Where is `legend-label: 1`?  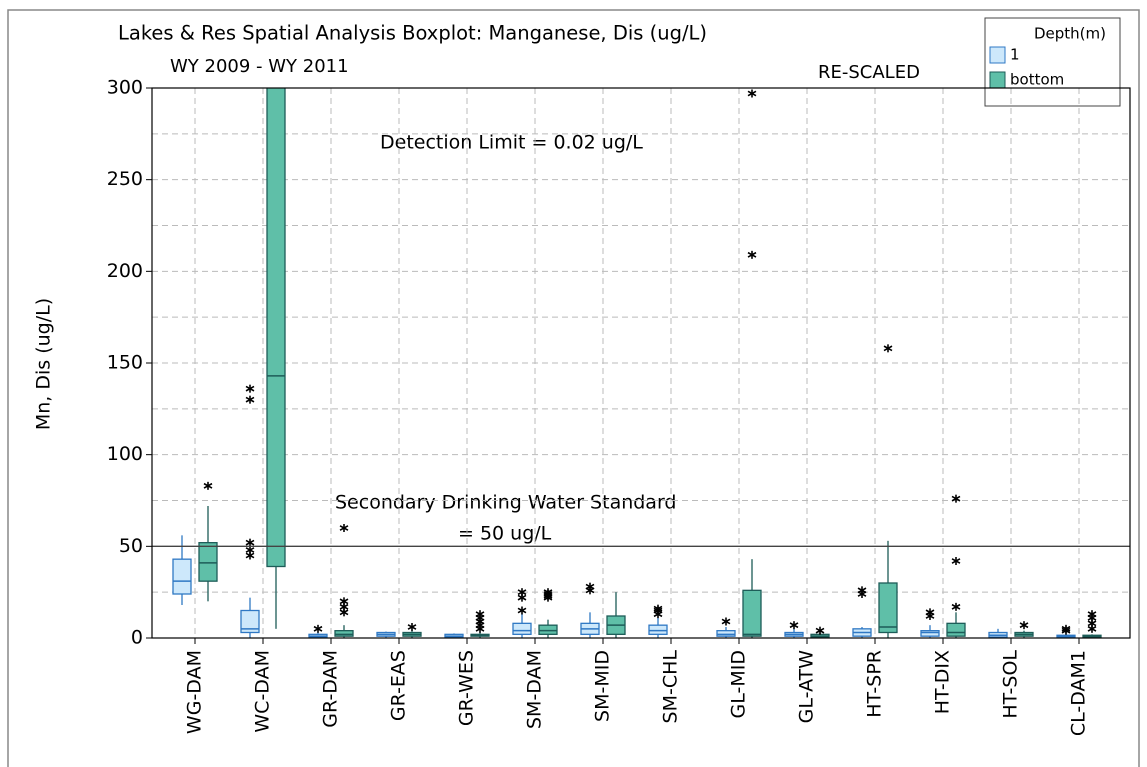 legend-label: 1 is located at coordinates (1015, 55).